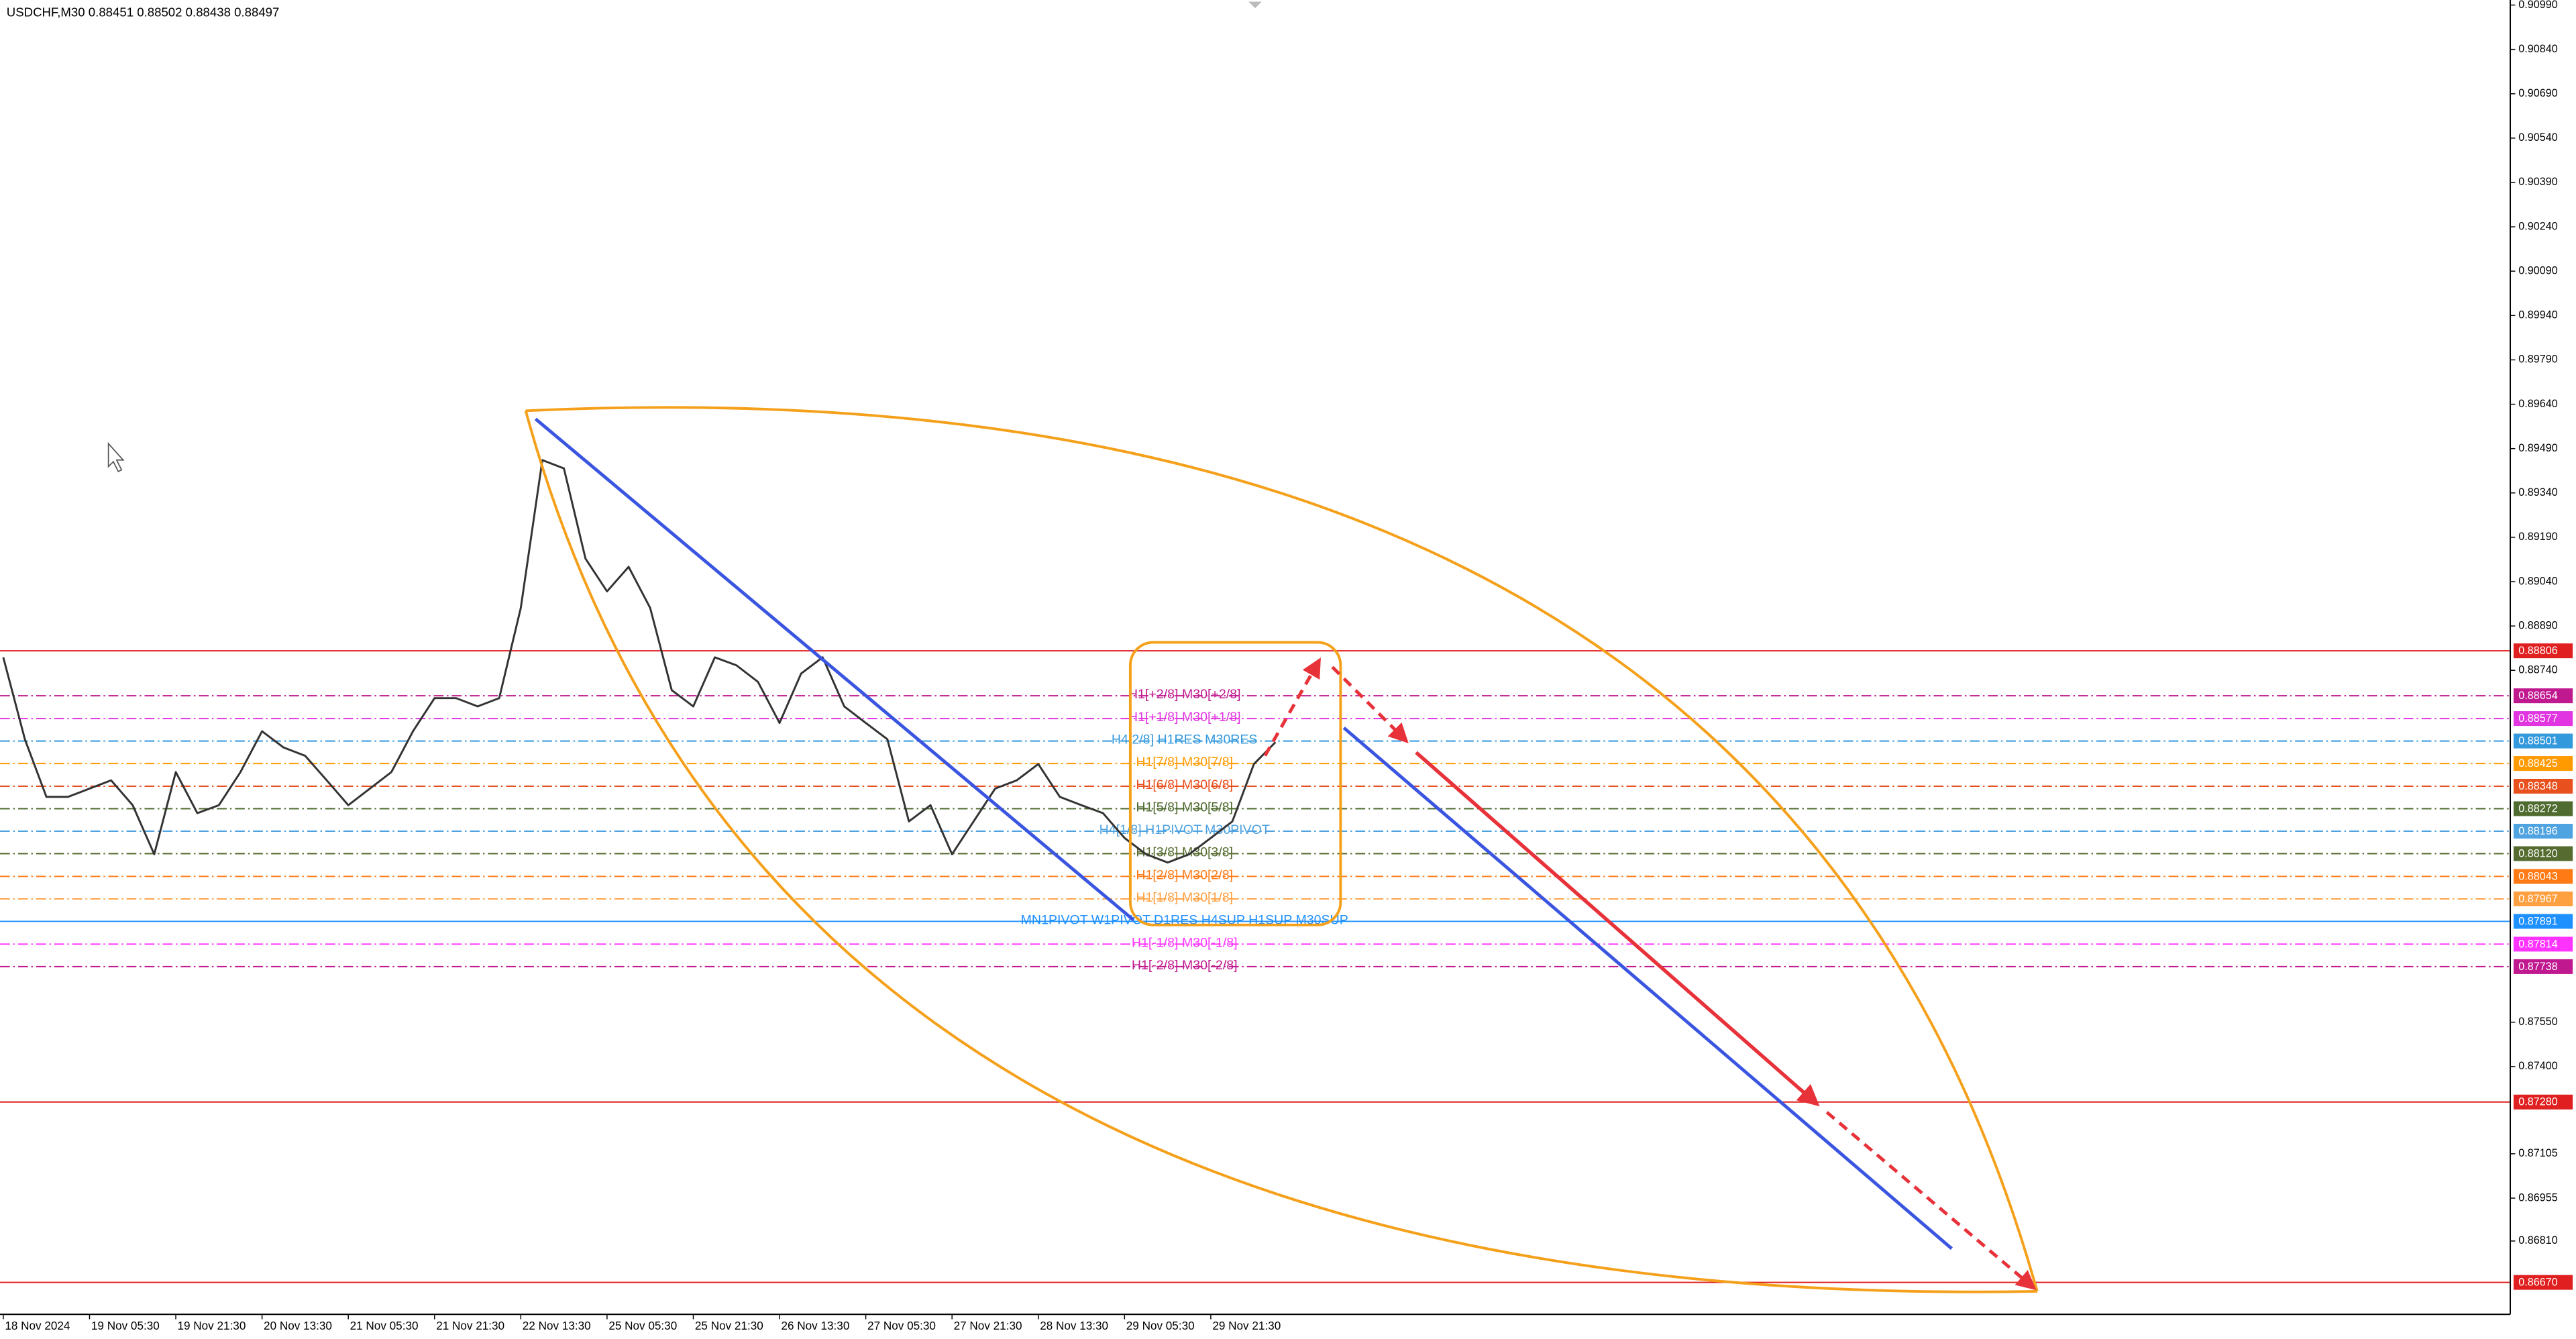 This screenshot has height=1339, width=2576. I want to click on y-tick-label: 0.89640, so click(2537, 404).